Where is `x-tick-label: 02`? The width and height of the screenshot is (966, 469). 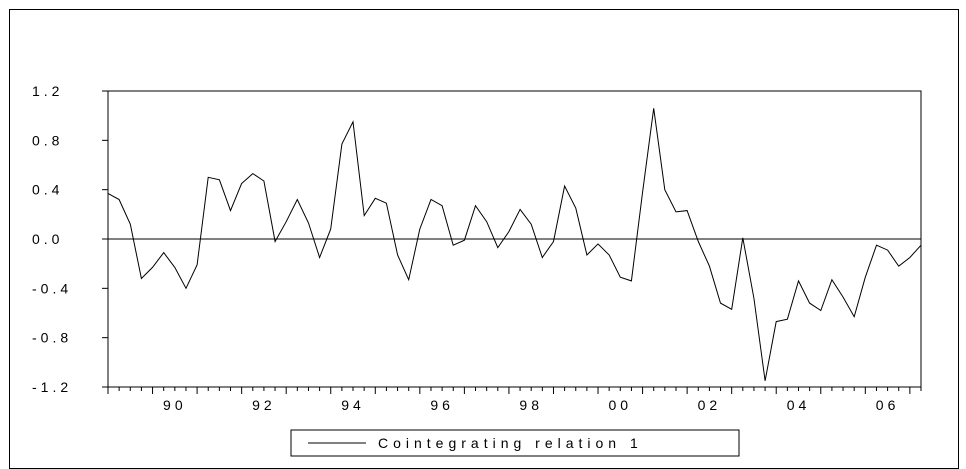
x-tick-label: 02 is located at coordinates (710, 405).